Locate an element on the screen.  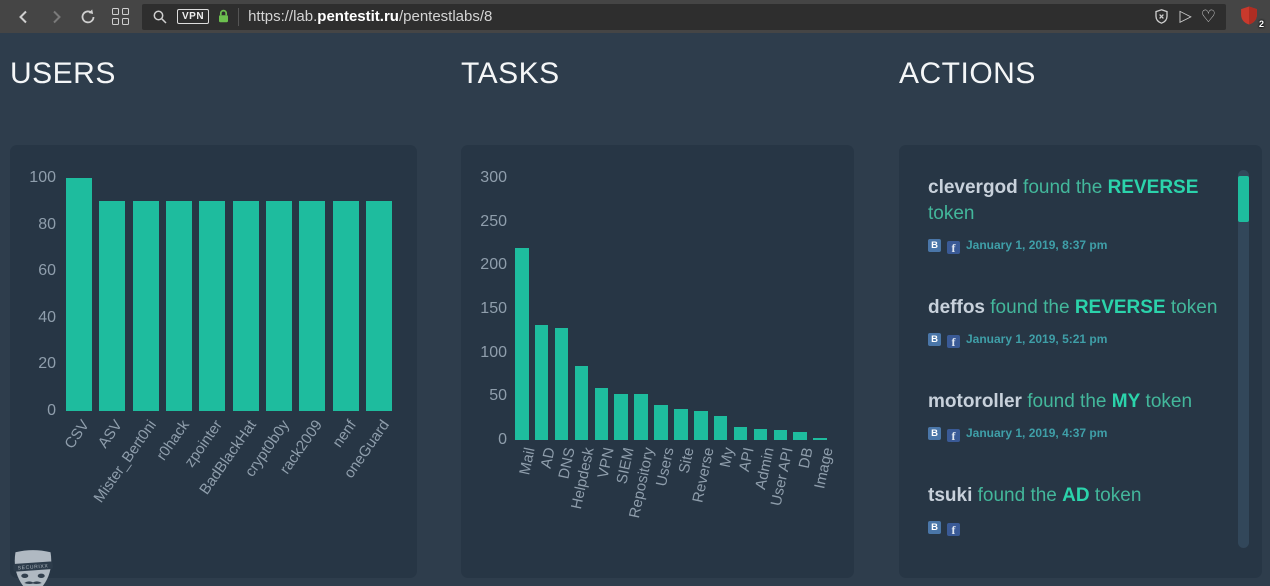
back-button is located at coordinates (24, 17).